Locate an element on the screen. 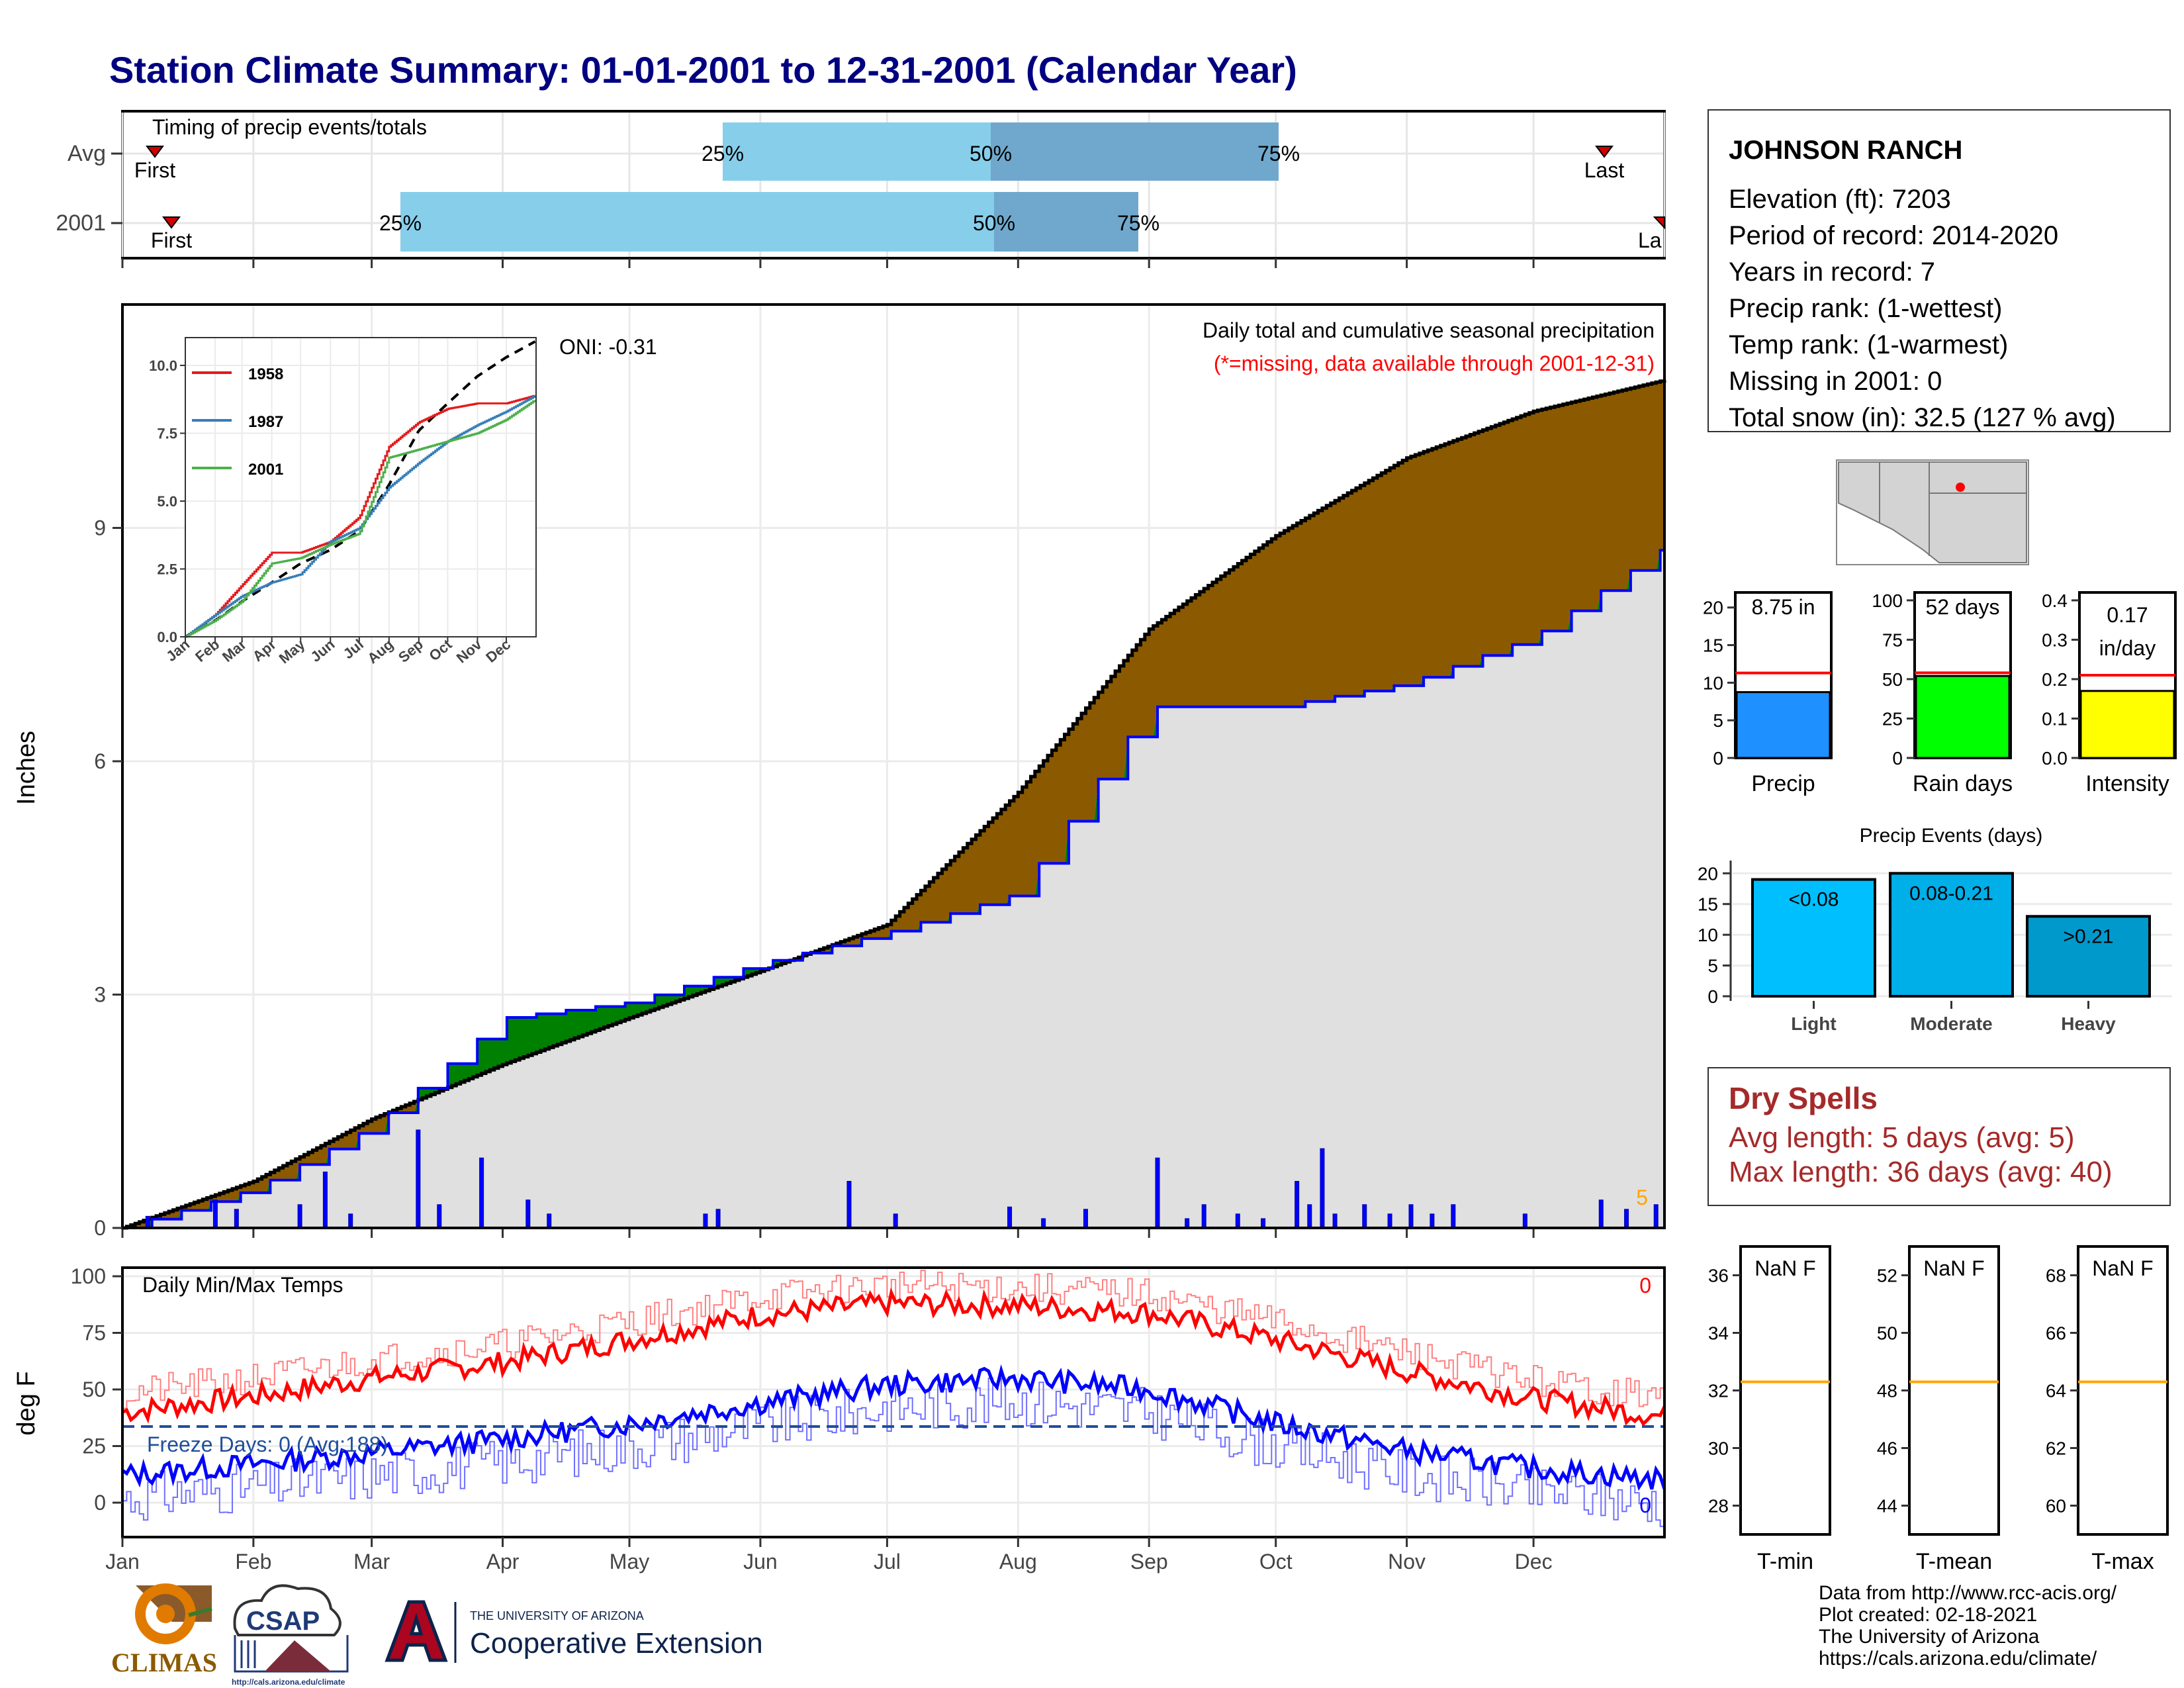  summary-ytick-label: 0.2 is located at coordinates (2055, 679).